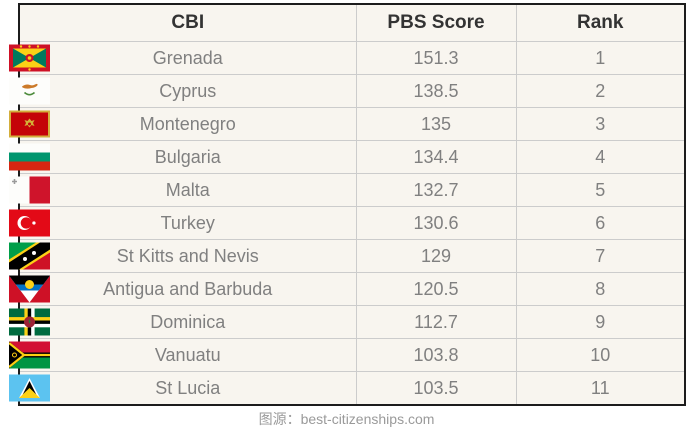 This screenshot has height=437, width=693. I want to click on table-row-dominica: Dominica 112.7 9, so click(347, 322).